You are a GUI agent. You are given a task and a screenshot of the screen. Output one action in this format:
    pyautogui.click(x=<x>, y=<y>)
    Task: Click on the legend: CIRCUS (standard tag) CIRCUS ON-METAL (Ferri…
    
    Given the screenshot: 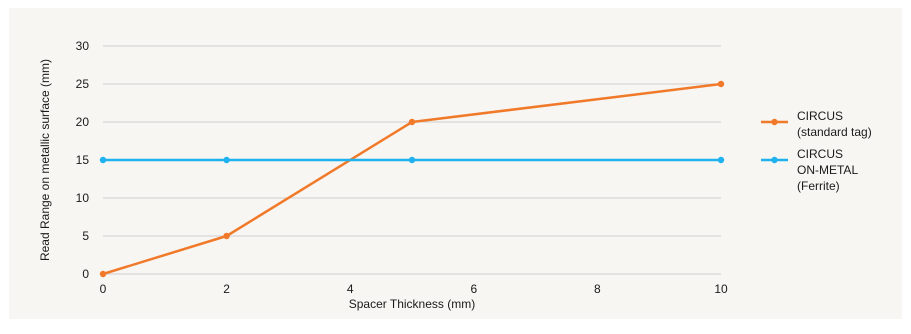 What is the action you would take?
    pyautogui.click(x=816, y=151)
    